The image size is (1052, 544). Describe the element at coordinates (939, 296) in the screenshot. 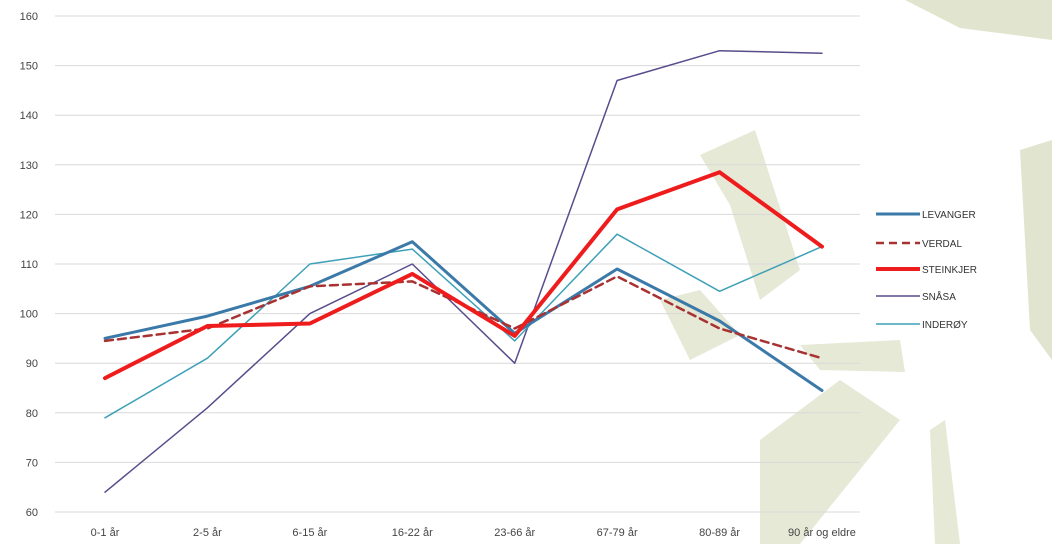

I see `legend-label: SNÅSA` at that location.